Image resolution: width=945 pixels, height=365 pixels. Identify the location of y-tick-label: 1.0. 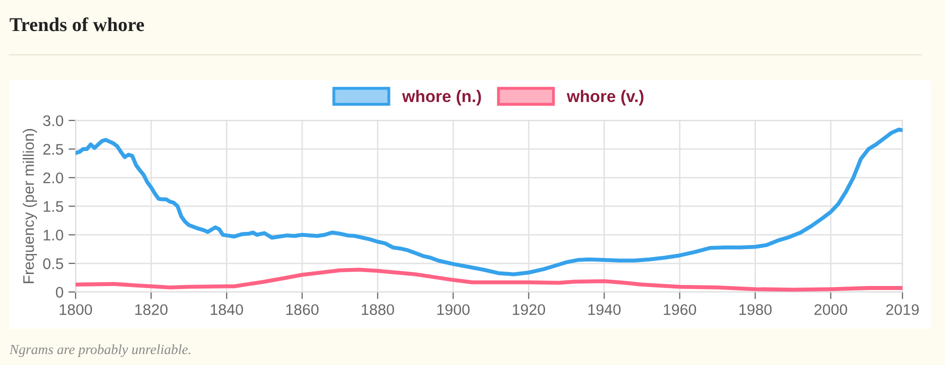
(54, 235).